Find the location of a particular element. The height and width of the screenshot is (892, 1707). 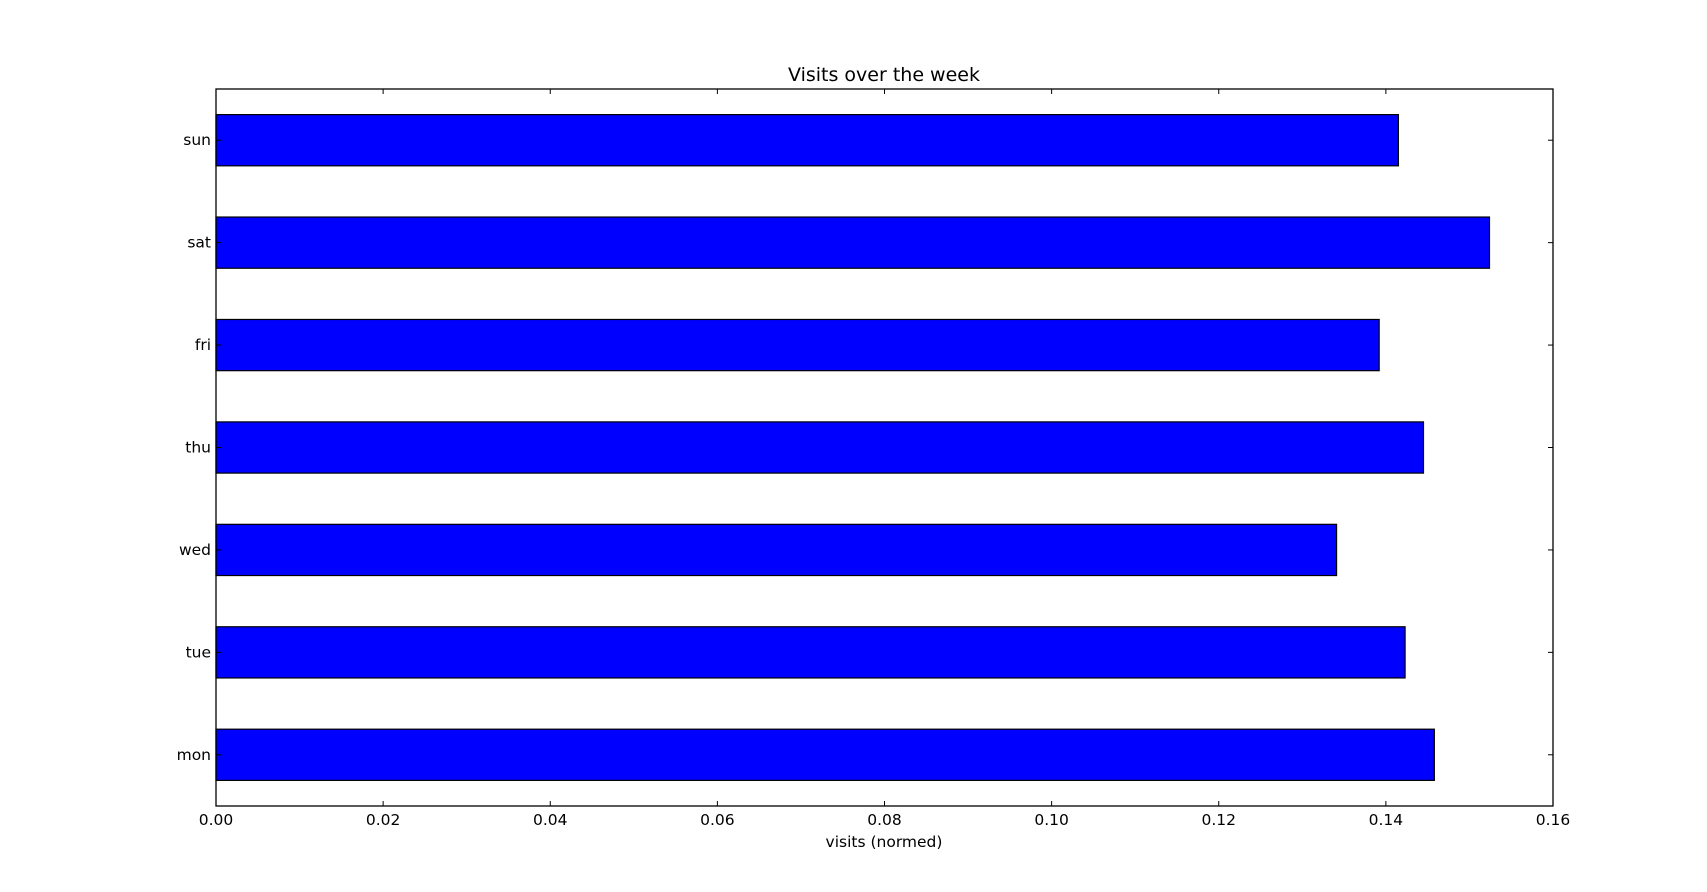

y-tick-label-mon: mon is located at coordinates (194, 755).